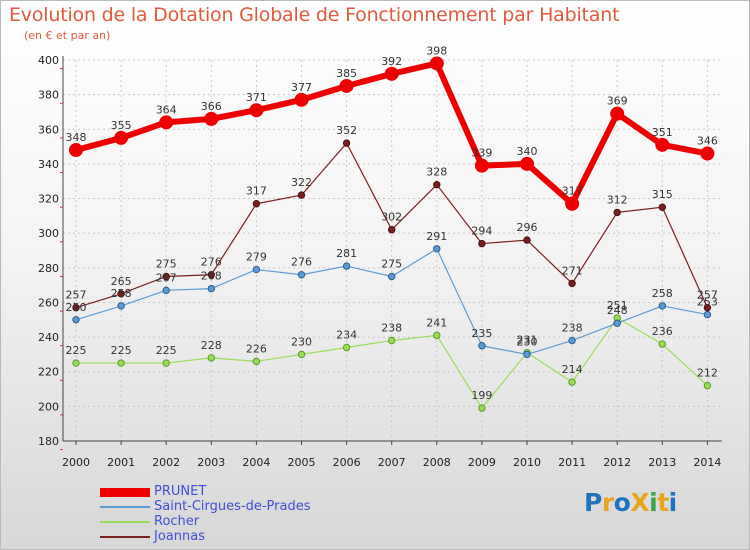 Image resolution: width=750 pixels, height=550 pixels. What do you see at coordinates (617, 310) in the screenshot?
I see `data-label-saint-cirgues-de-prades: 248` at bounding box center [617, 310].